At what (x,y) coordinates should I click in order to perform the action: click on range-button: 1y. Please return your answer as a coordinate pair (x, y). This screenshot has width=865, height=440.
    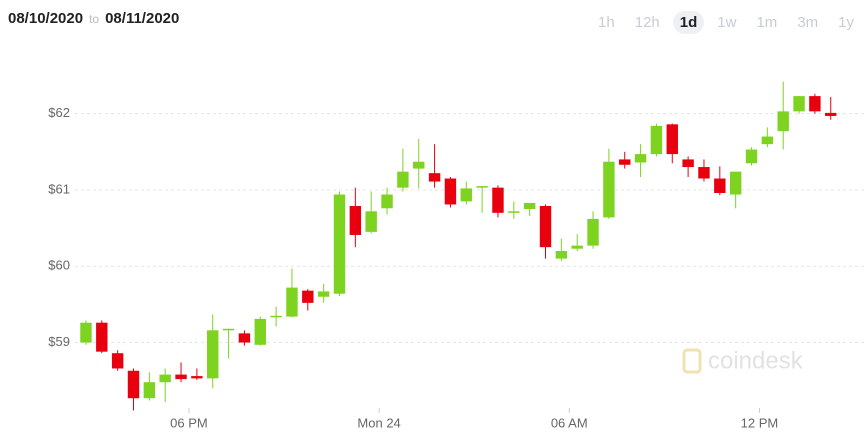
    Looking at the image, I should click on (846, 22).